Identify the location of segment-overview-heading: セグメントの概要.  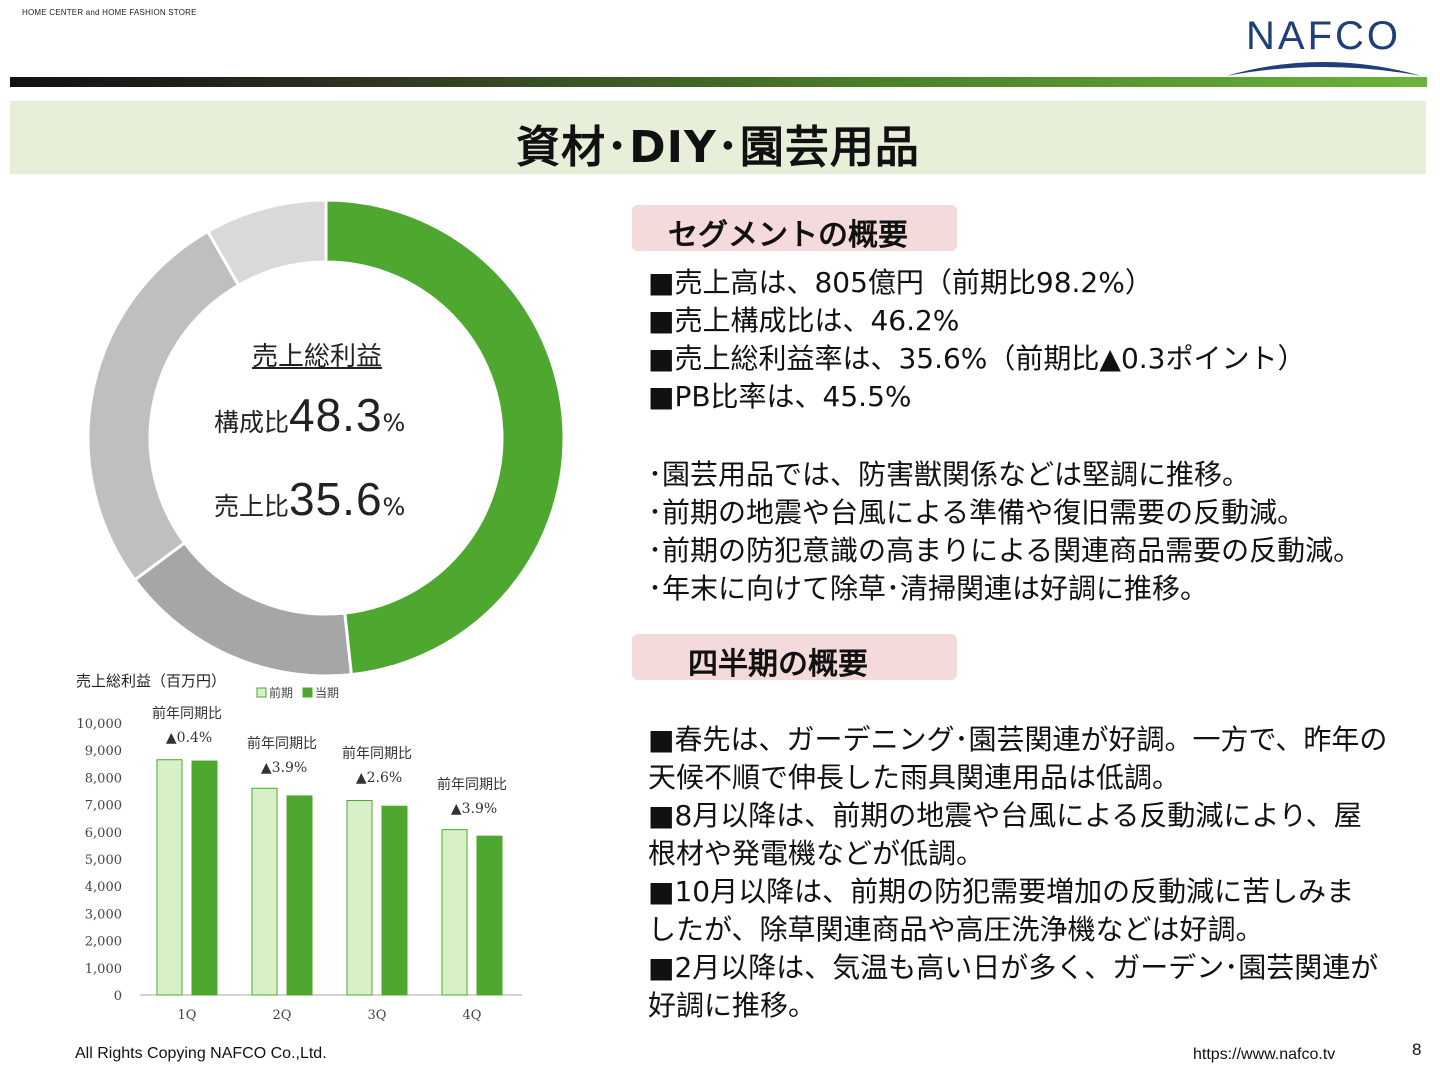
(794, 229).